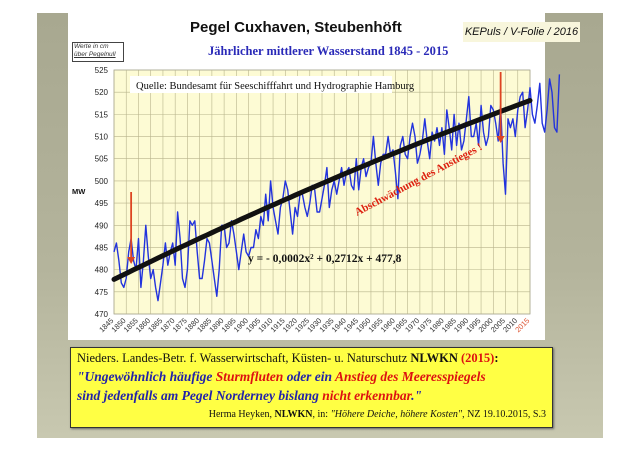  What do you see at coordinates (325, 259) in the screenshot?
I see `trend-equation: y = - 0,0002x² + 0,2712x + 477,8` at bounding box center [325, 259].